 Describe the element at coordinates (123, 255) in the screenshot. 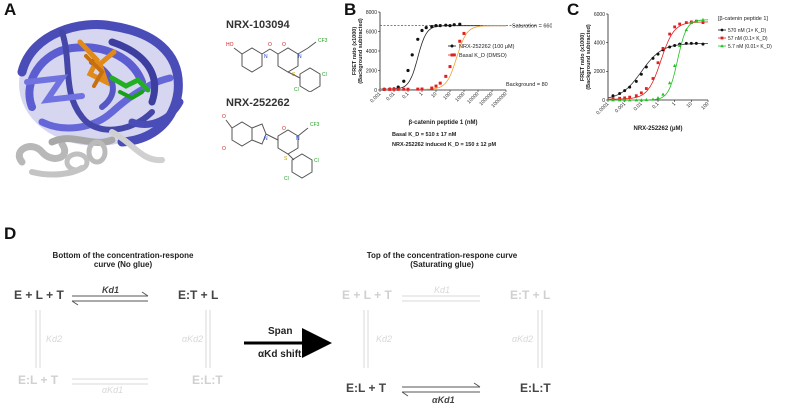

I see `left-title-line-1: Bottom of the concentration-respone` at that location.